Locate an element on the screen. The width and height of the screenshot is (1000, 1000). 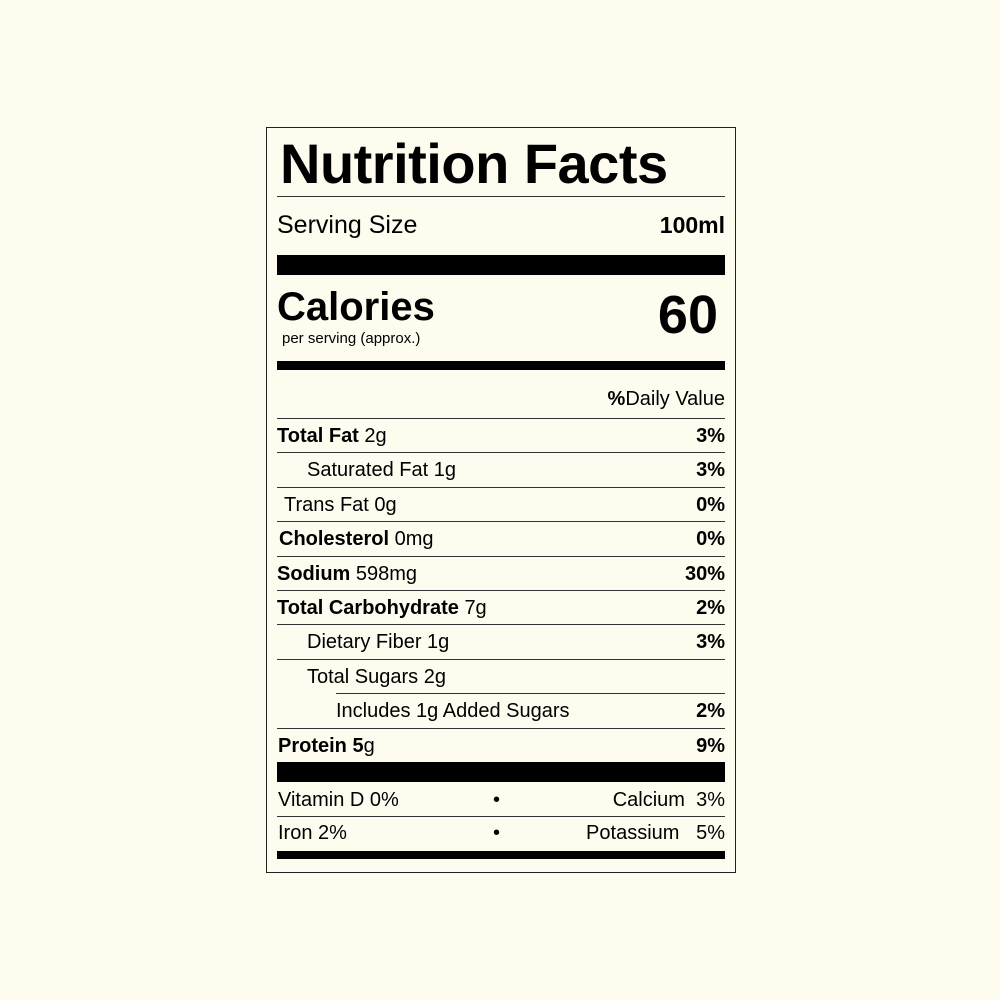
calories-sublabel: per serving (approx.) is located at coordinates (351, 338).